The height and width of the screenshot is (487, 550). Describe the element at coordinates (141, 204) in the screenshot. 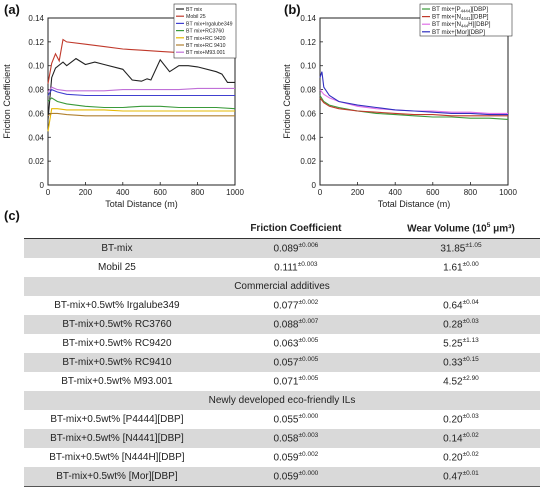

I see `x-axis-label: Total Distance (m)` at that location.